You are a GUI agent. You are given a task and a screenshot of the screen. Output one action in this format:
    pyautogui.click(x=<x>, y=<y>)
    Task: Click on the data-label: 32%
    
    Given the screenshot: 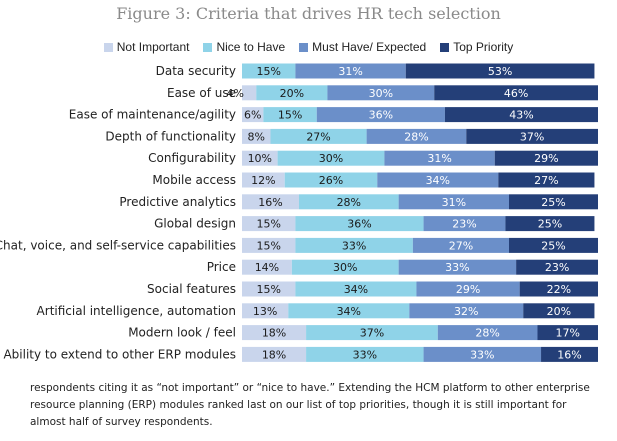 What is the action you would take?
    pyautogui.click(x=466, y=311)
    